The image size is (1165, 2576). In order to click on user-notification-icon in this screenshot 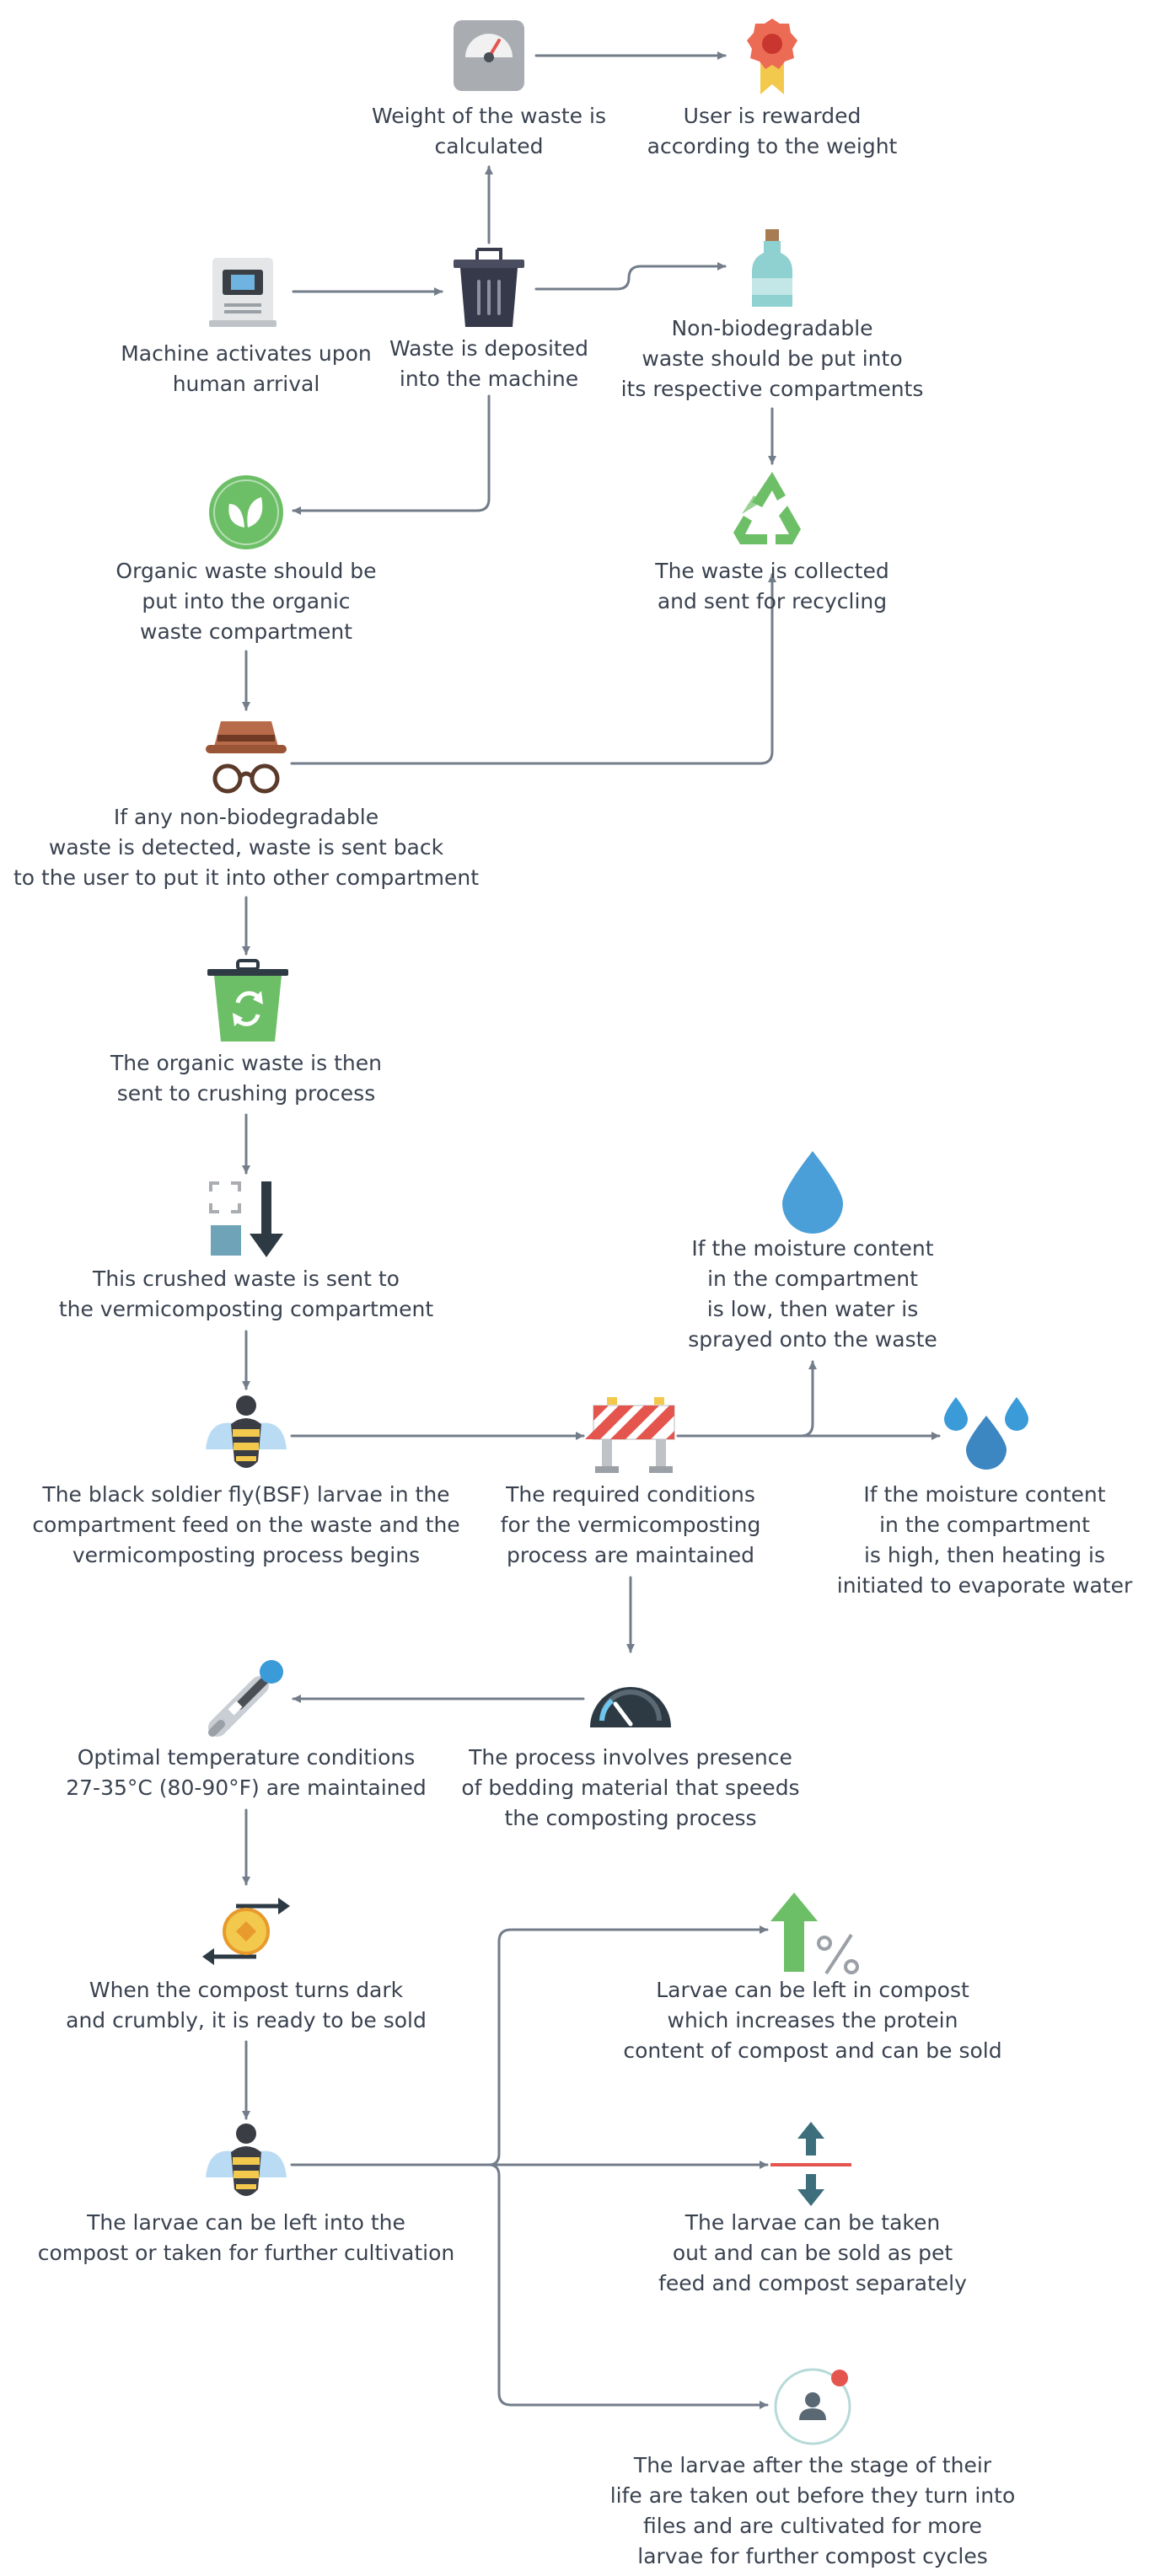, I will do `click(812, 2406)`.